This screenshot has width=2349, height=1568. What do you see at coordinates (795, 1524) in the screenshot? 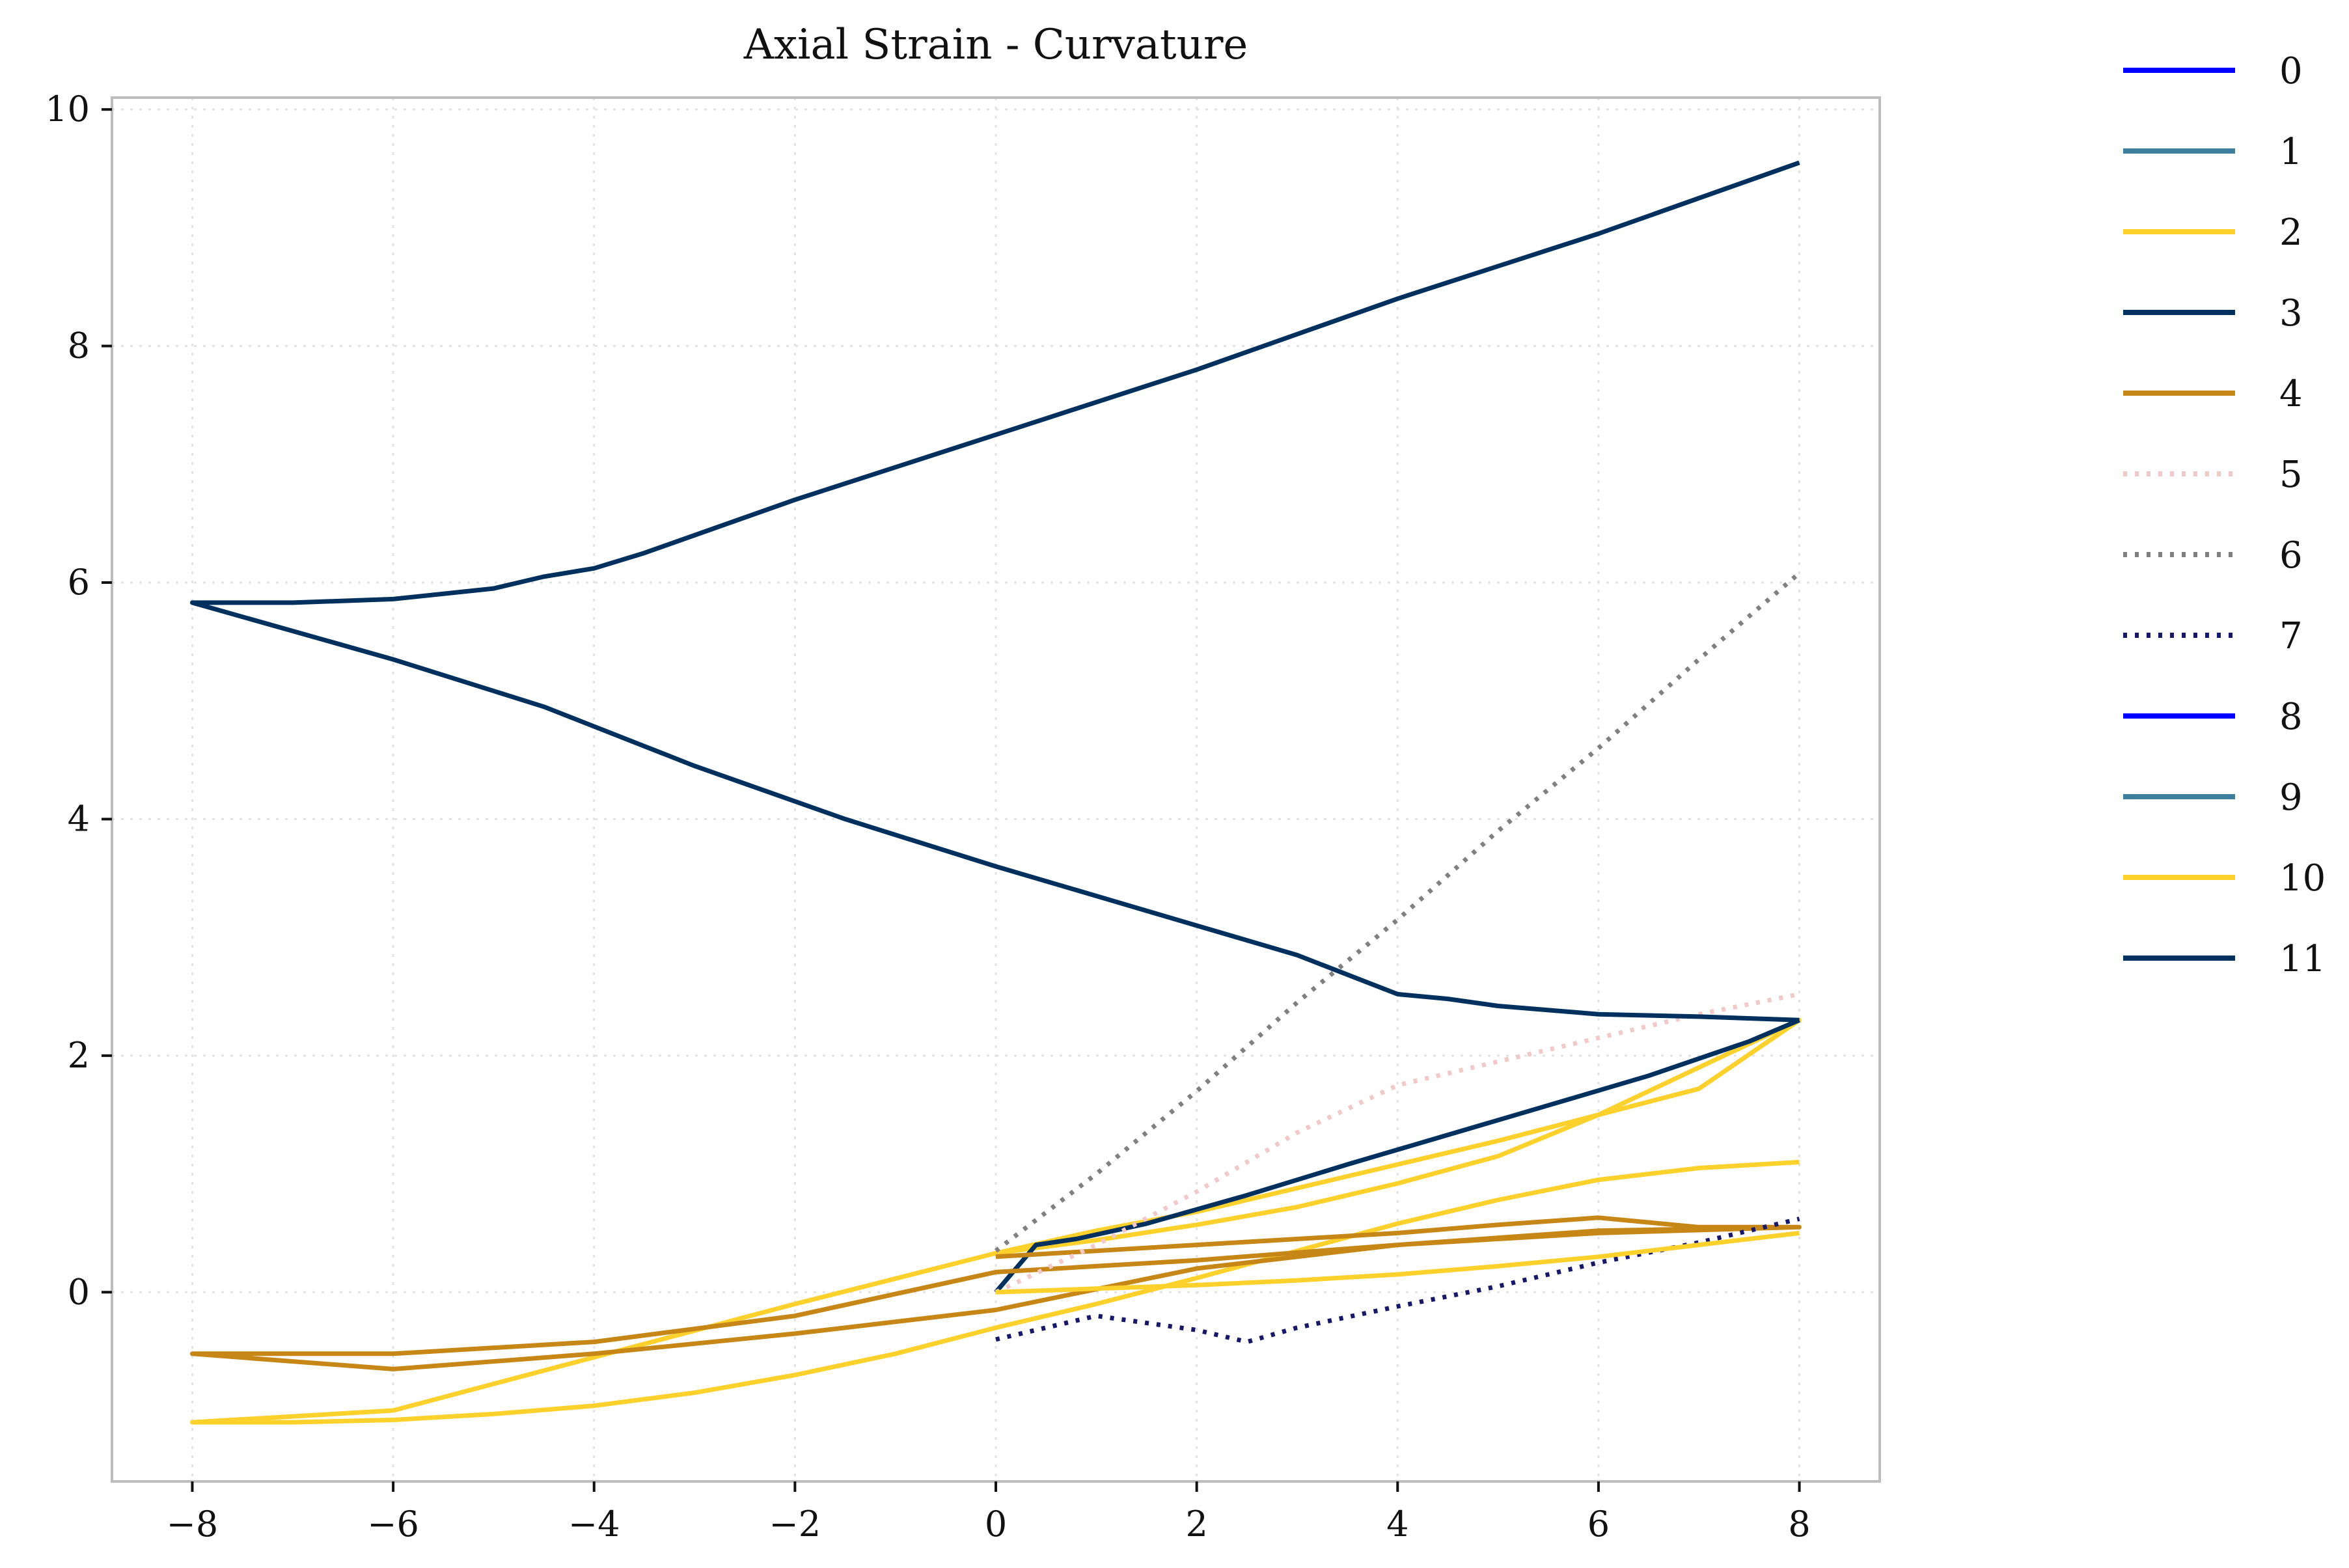
I see `x-tick-label: −2` at bounding box center [795, 1524].